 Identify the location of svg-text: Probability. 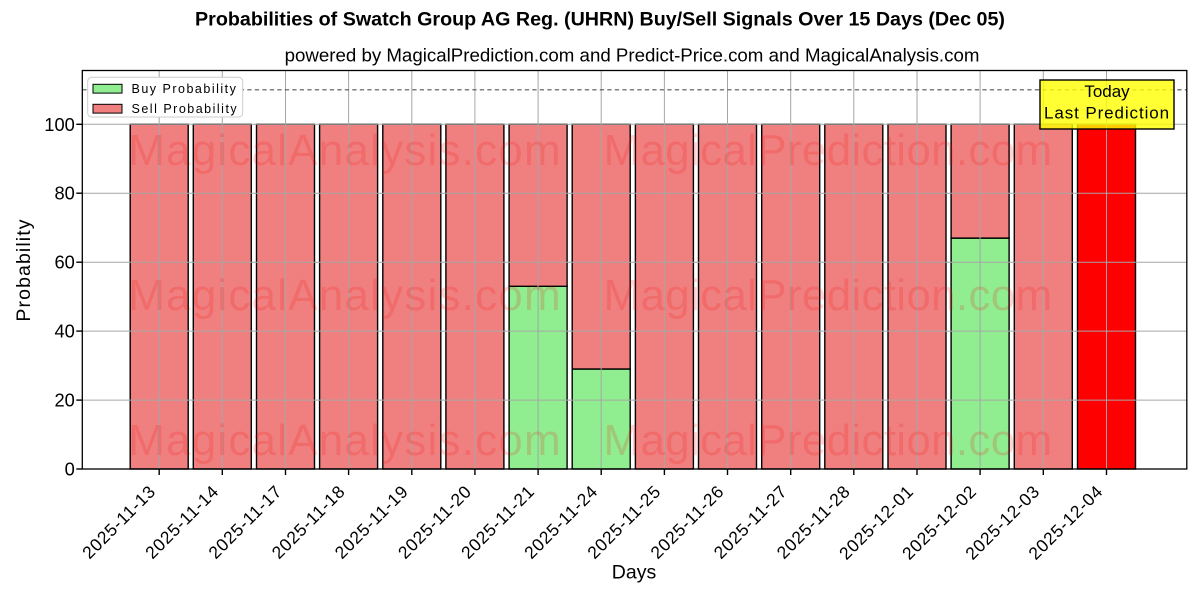
(24, 269).